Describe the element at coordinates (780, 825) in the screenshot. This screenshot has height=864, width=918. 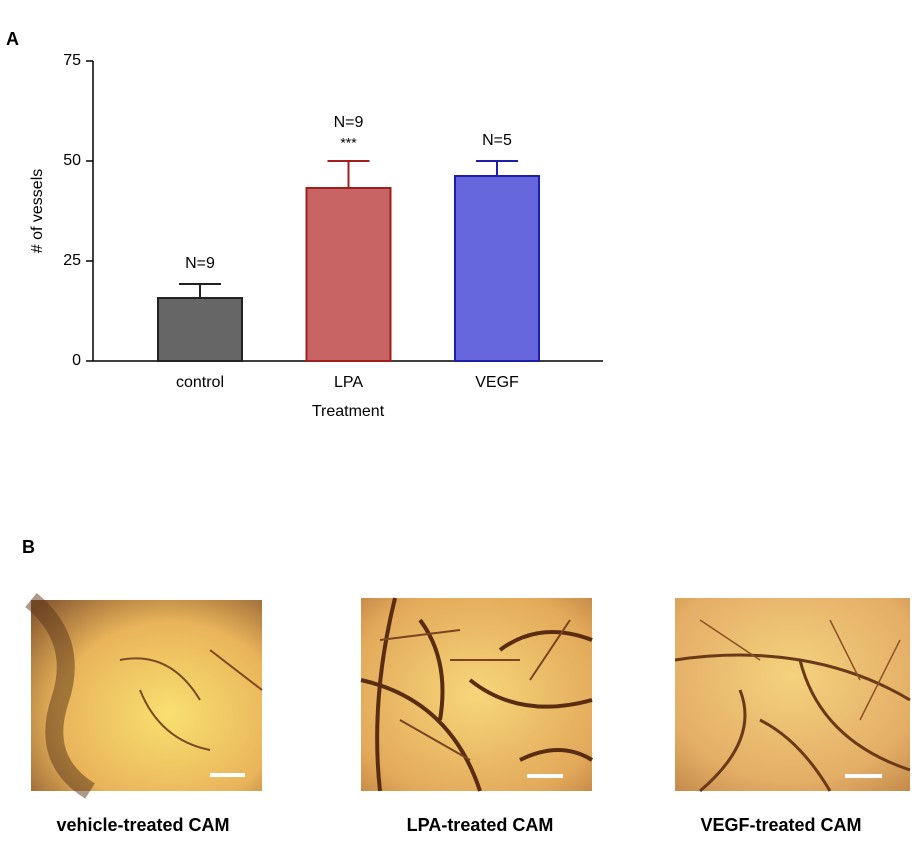
I see `caption: VEGF-treated CAM` at that location.